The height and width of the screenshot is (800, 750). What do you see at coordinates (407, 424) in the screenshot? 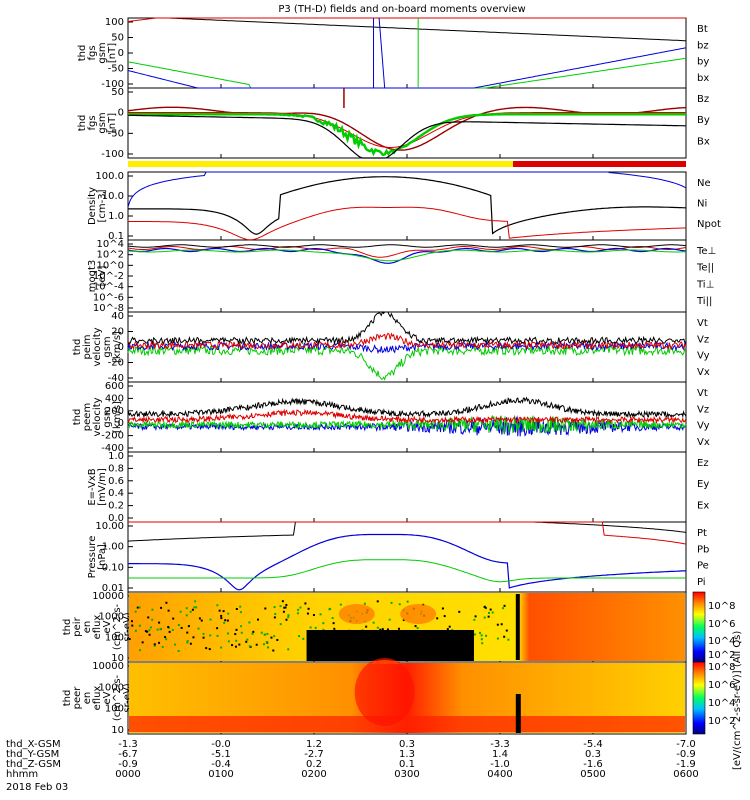
I see `series-Vy` at bounding box center [407, 424].